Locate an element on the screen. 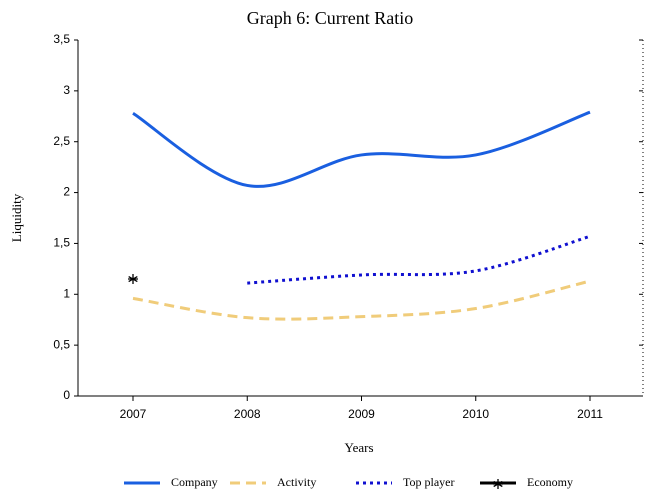  y-tick-label: 3 is located at coordinates (66, 90).